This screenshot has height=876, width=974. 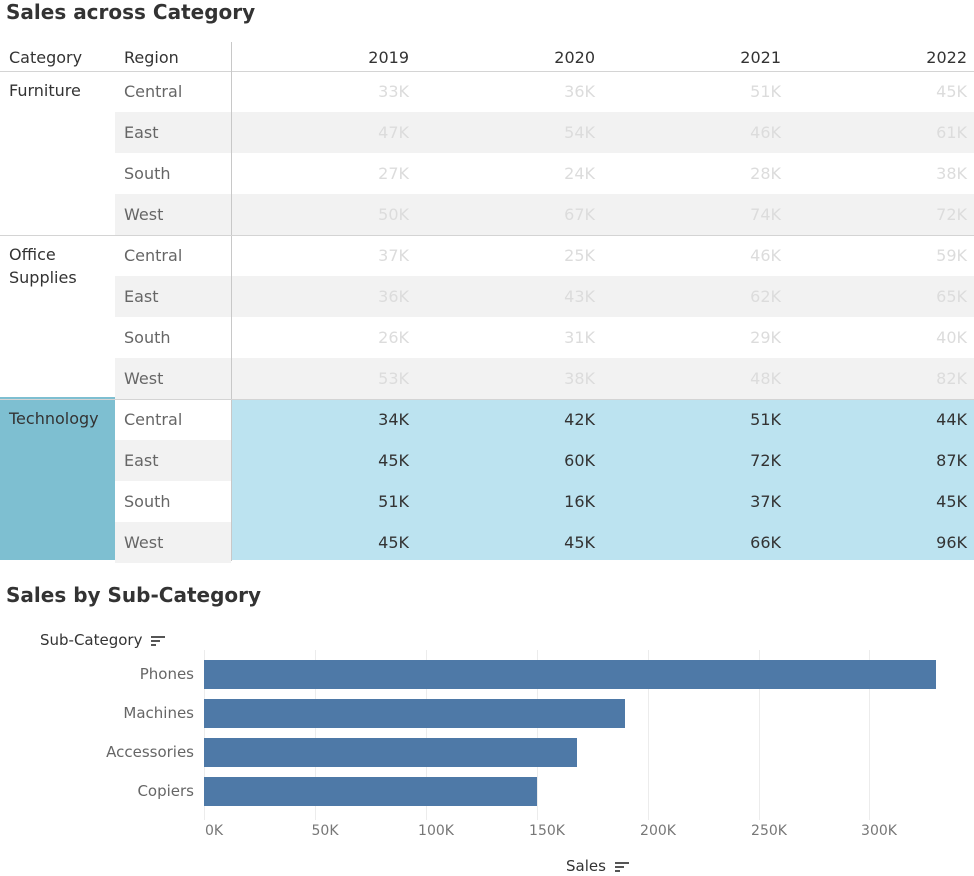 I want to click on sales-cell: 65K, so click(x=951, y=296).